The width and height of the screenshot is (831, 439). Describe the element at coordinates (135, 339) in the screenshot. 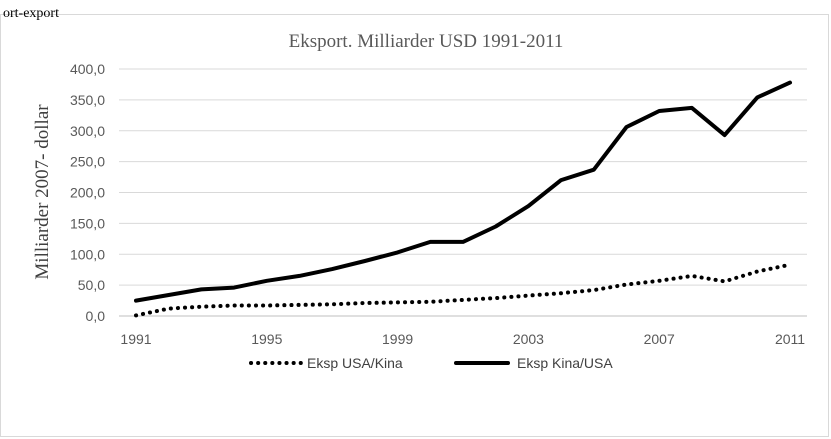

I see `x-tick-label: 1991` at that location.